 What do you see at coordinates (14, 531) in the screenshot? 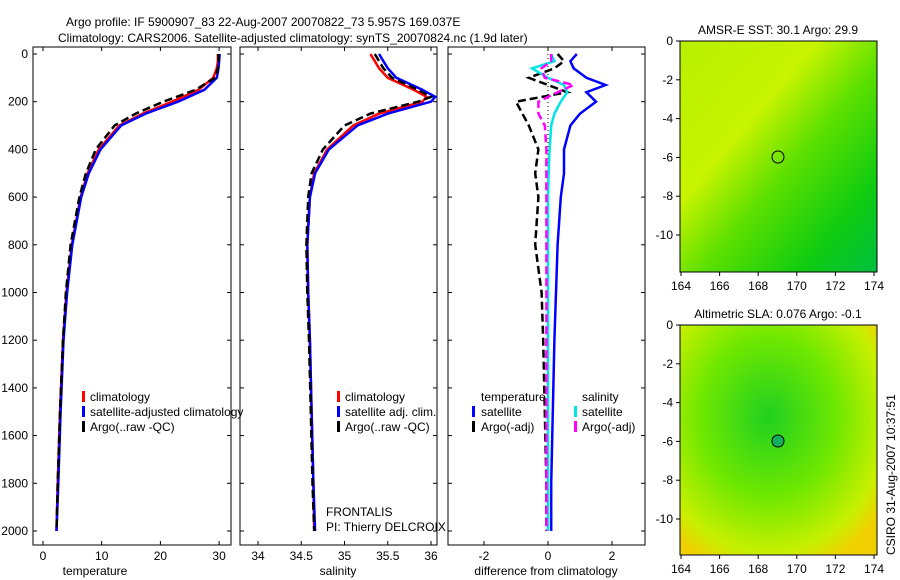
I see `ytick-label: 2000` at bounding box center [14, 531].